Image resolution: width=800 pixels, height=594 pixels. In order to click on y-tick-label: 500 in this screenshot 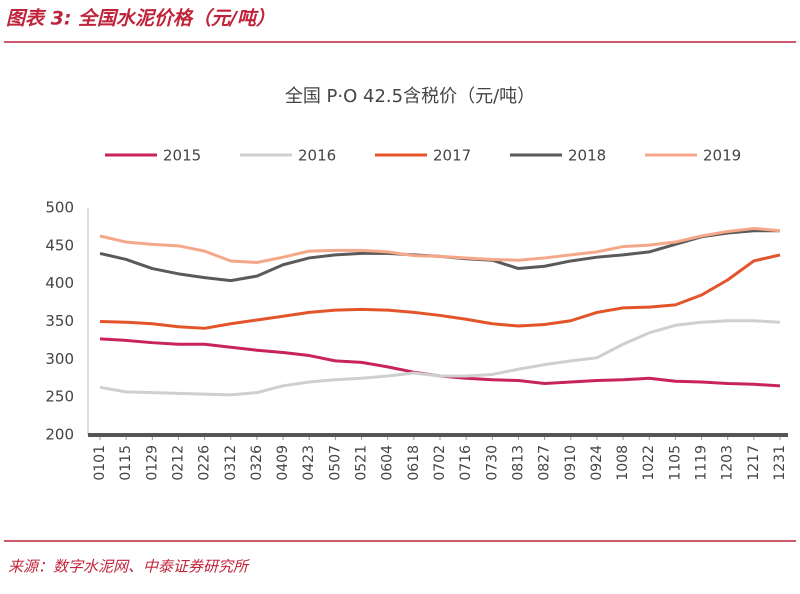, I will do `click(59, 208)`.